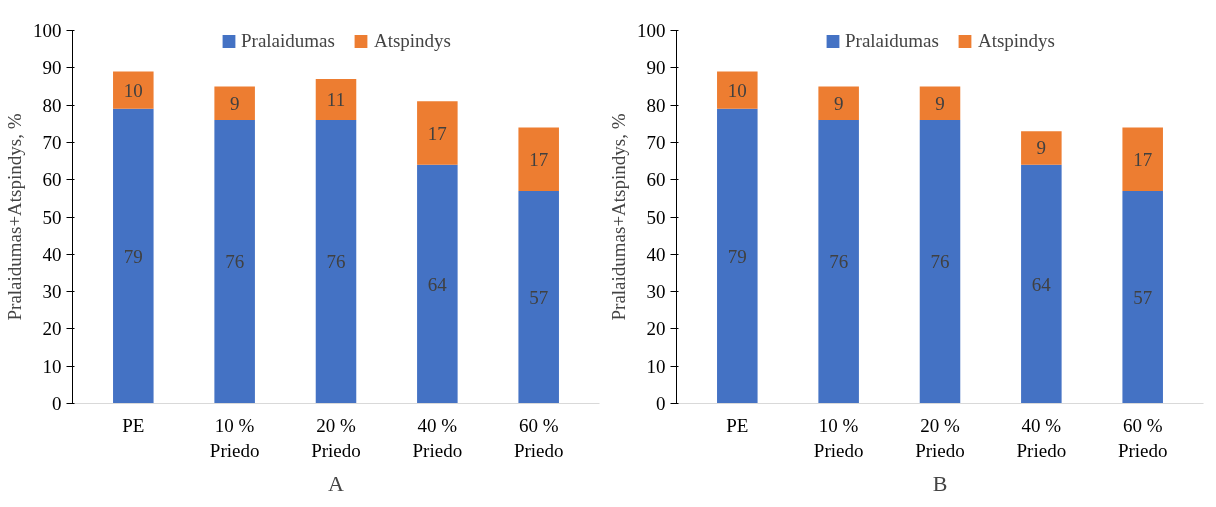 The image size is (1216, 507). I want to click on data-label: 11, so click(336, 99).